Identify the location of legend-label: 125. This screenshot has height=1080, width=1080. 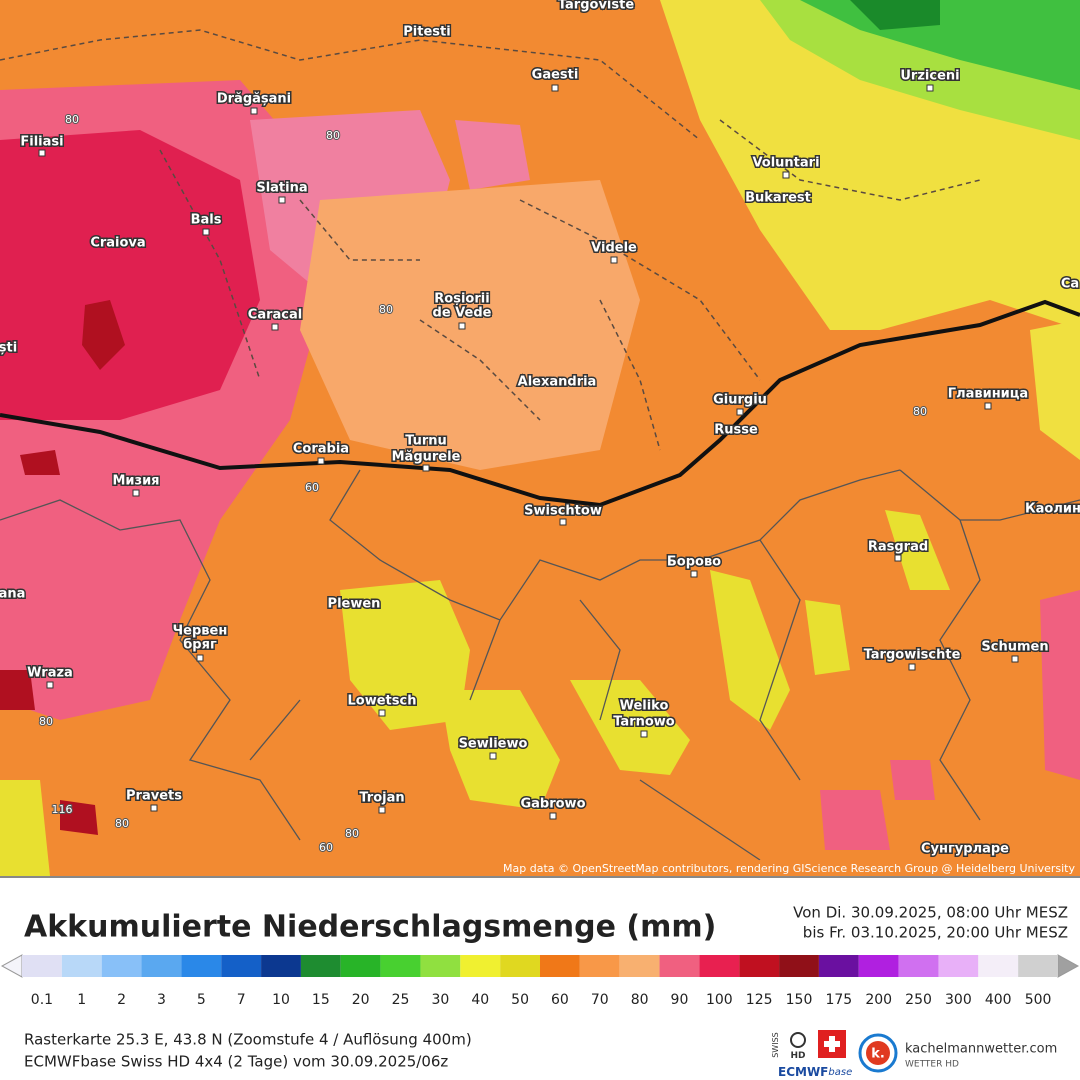
(759, 1000).